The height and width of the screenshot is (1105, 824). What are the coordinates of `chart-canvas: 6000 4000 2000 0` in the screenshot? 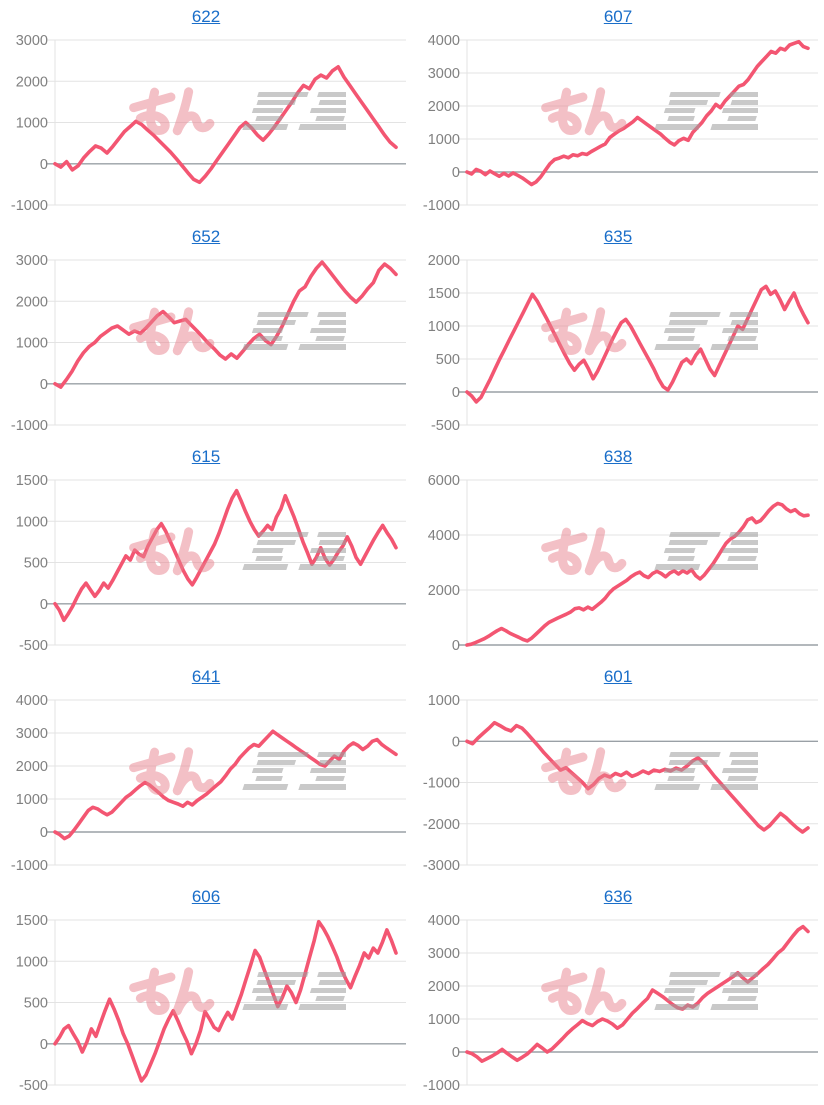 It's located at (623, 564).